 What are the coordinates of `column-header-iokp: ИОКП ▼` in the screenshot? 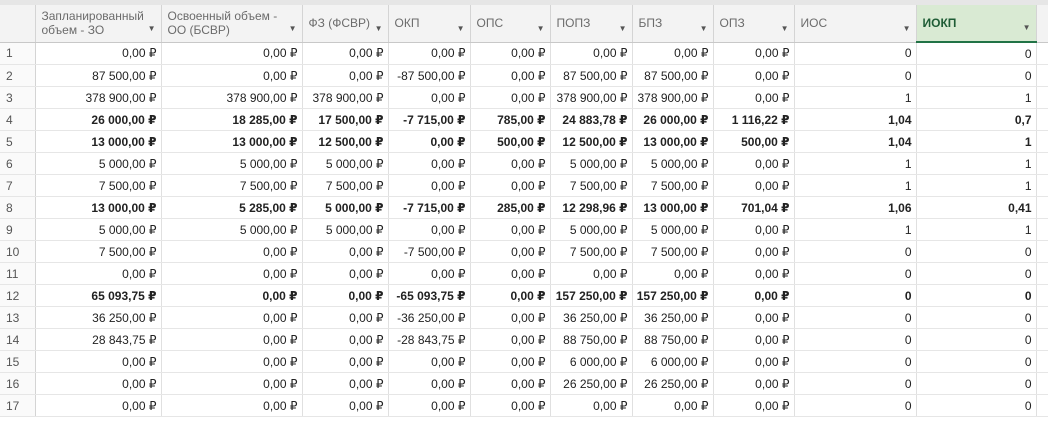 It's located at (976, 24).